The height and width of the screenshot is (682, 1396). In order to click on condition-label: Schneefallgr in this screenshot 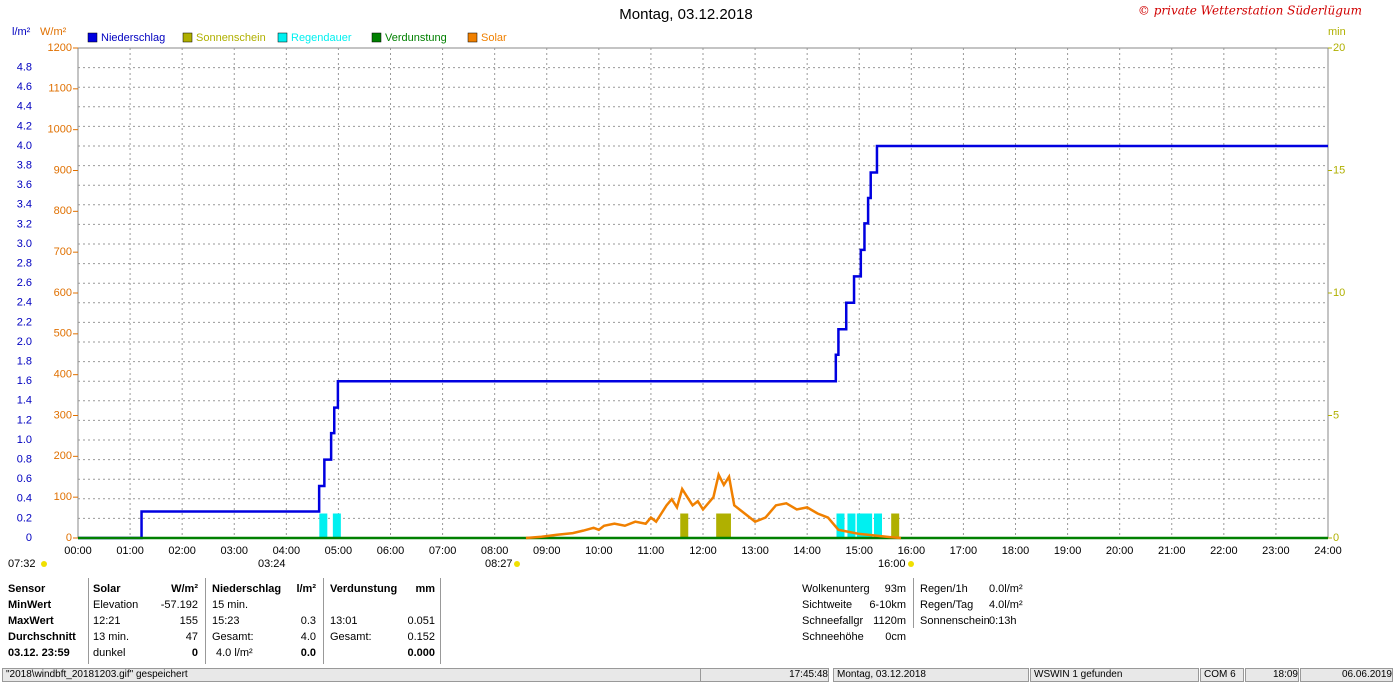, I will do `click(833, 621)`.